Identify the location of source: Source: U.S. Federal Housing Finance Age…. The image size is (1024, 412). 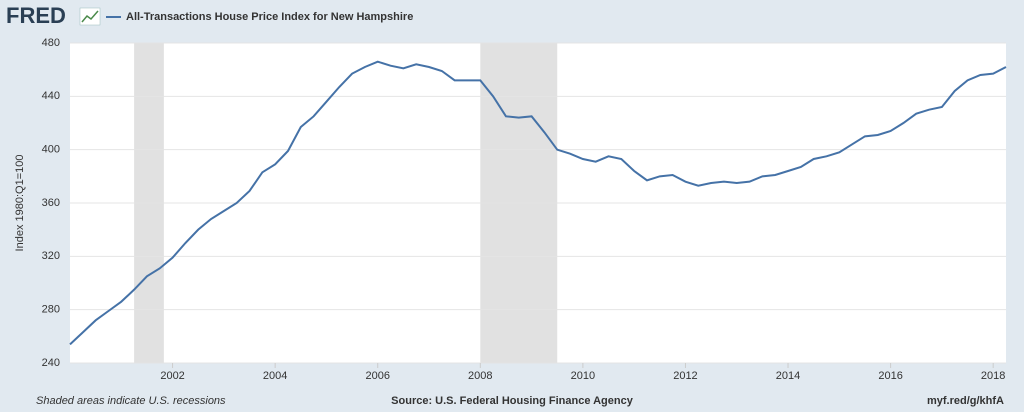
(512, 401).